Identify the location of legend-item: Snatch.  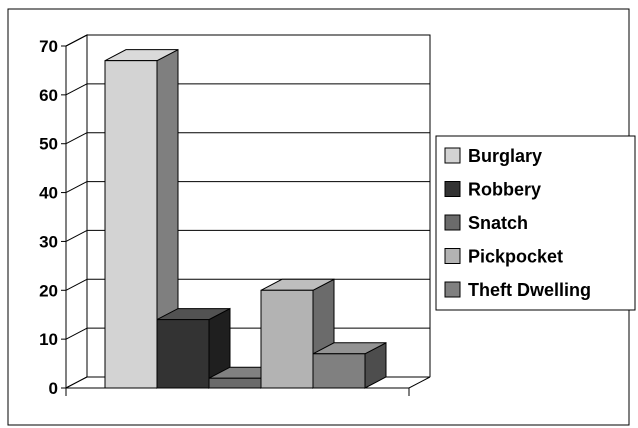
(486, 223).